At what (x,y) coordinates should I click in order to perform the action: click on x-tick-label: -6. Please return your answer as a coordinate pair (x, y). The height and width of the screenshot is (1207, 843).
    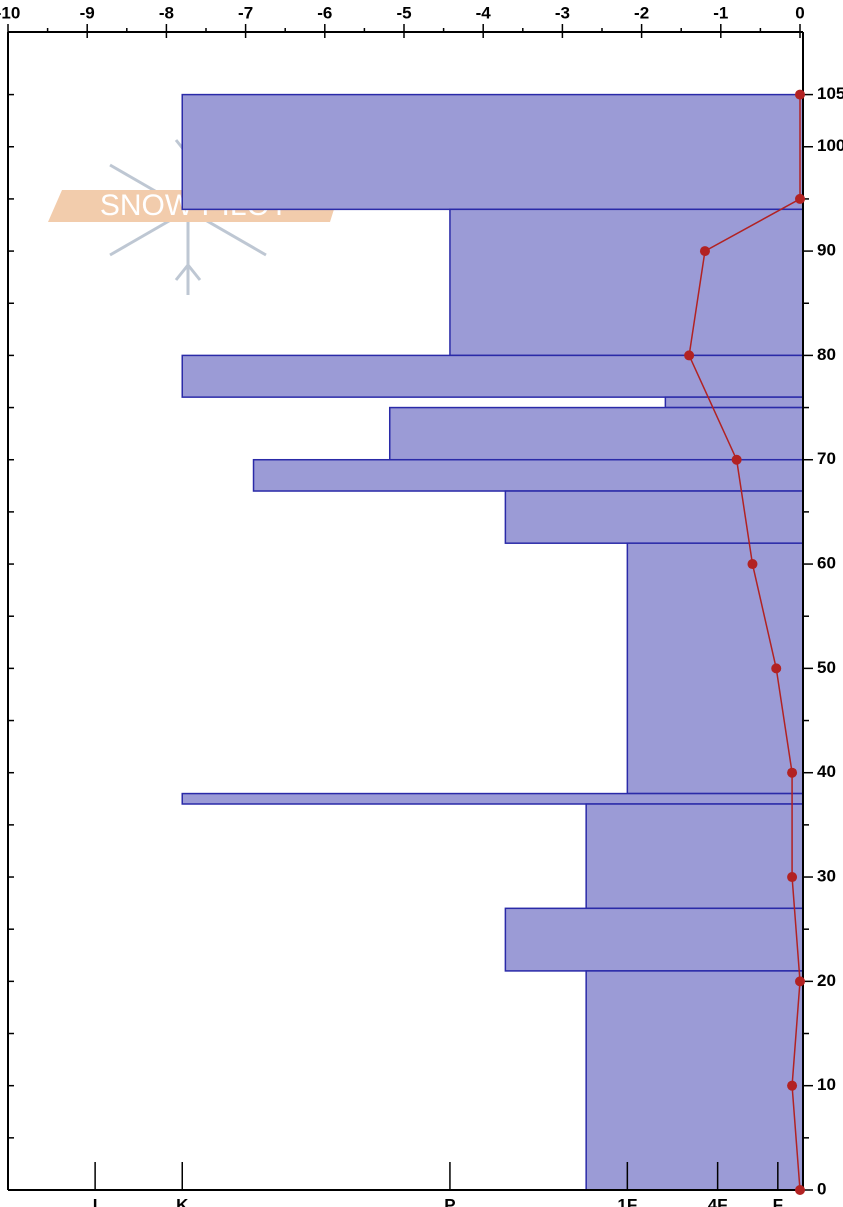
    Looking at the image, I should click on (324, 12).